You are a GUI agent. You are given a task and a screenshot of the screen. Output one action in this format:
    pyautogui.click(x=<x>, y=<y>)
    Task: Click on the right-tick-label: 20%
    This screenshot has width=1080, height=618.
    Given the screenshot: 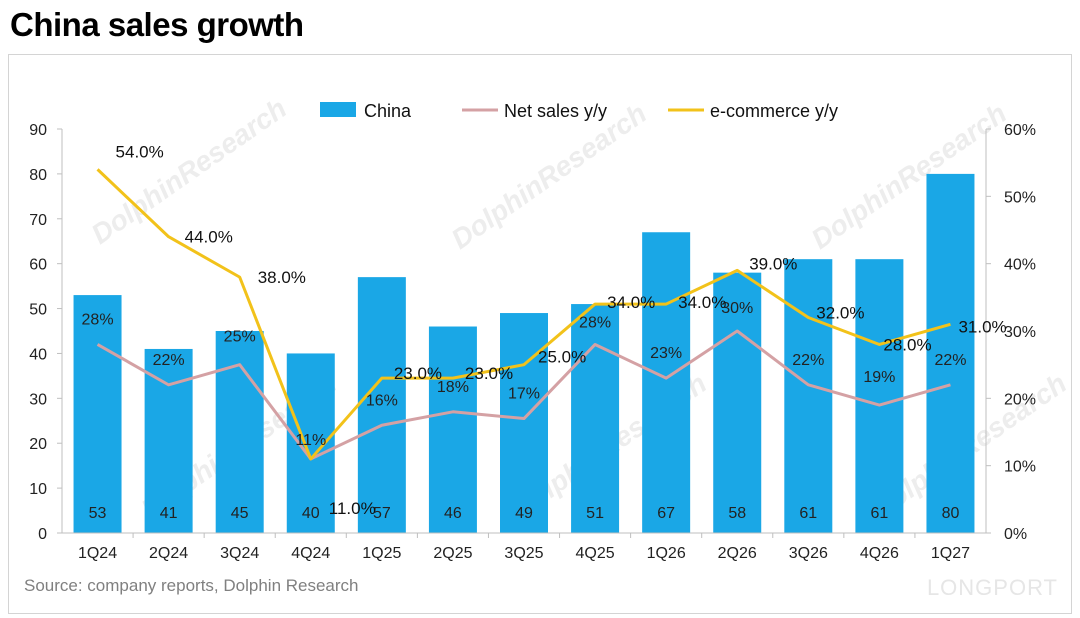 What is the action you would take?
    pyautogui.click(x=1020, y=399)
    